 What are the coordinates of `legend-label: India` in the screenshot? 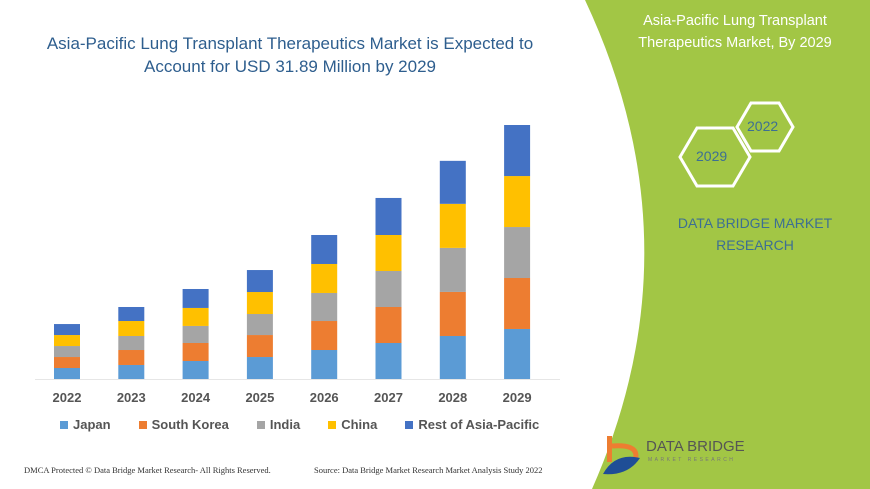 It's located at (285, 424).